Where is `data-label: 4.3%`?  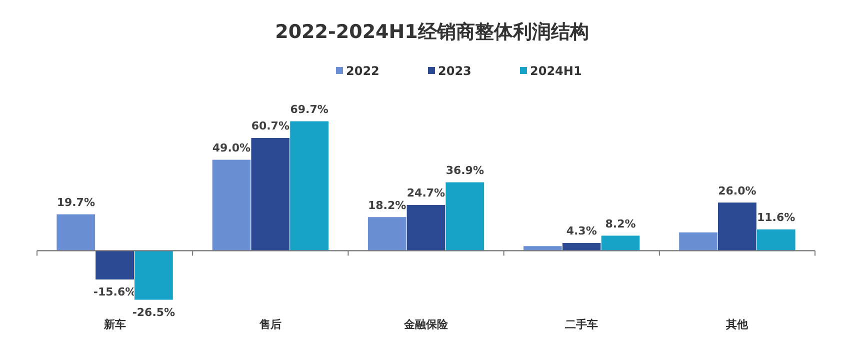 data-label: 4.3% is located at coordinates (581, 231).